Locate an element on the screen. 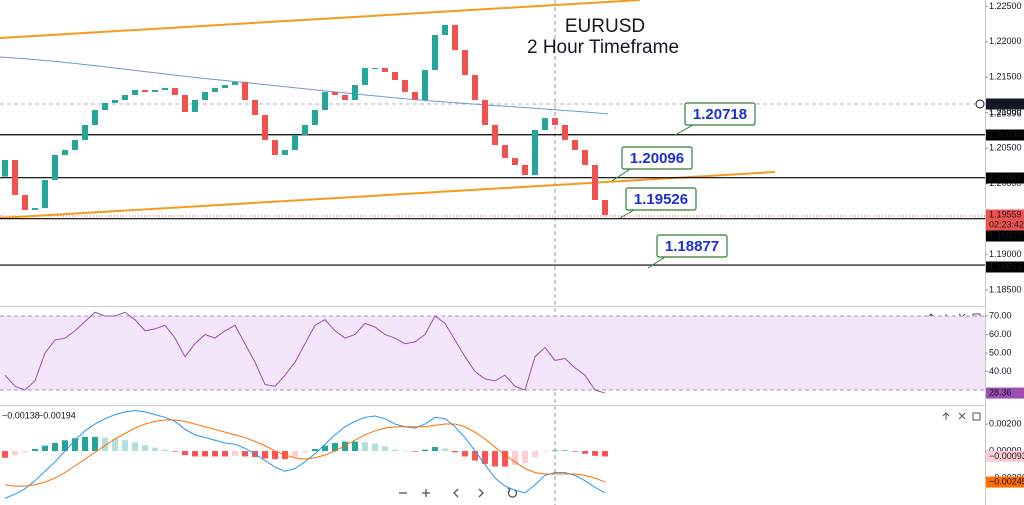 Image resolution: width=1024 pixels, height=505 pixels. price-label: 1.20085 is located at coordinates (1005, 177).